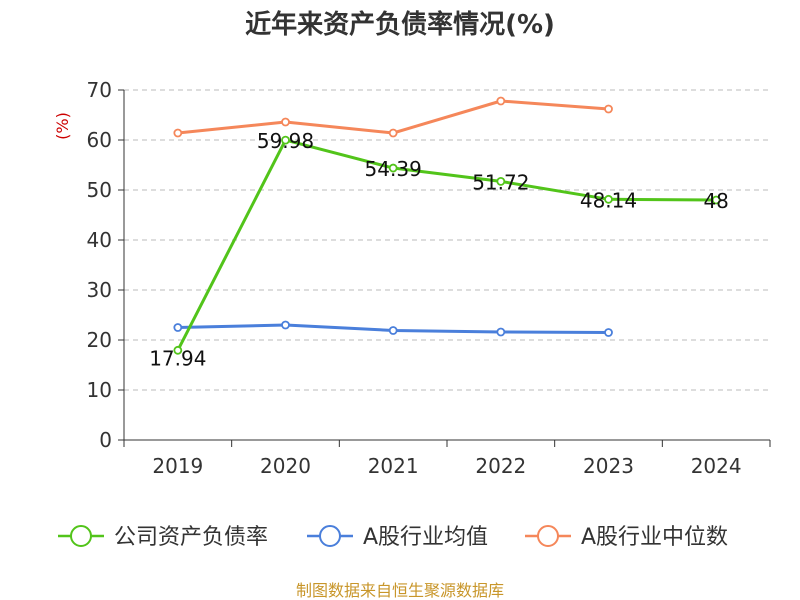  I want to click on data-label: 54.39, so click(393, 169).